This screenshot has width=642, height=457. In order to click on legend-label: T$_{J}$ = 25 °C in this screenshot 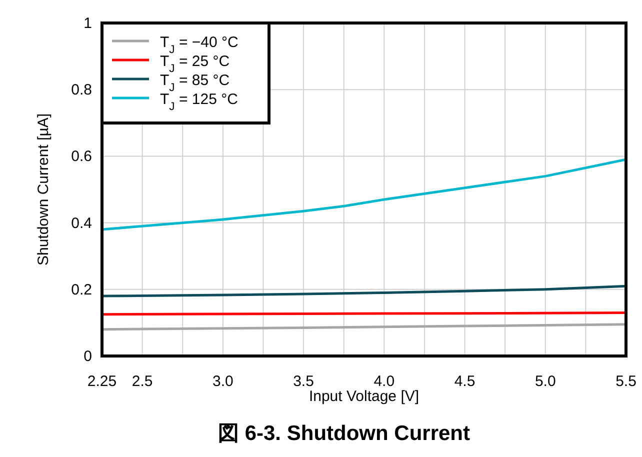, I will do `click(195, 64)`.